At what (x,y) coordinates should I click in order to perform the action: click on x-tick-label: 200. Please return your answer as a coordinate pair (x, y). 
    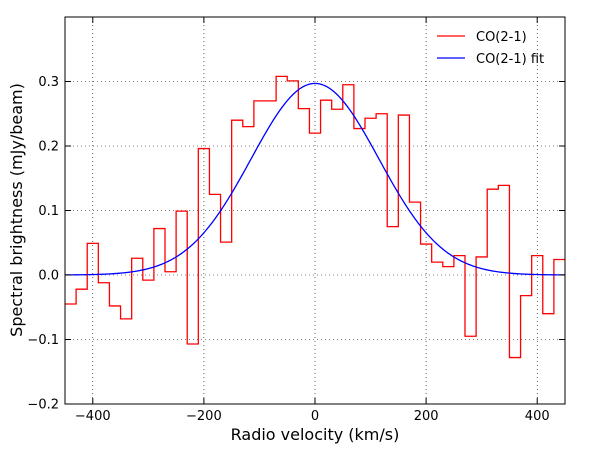
    Looking at the image, I should click on (426, 416).